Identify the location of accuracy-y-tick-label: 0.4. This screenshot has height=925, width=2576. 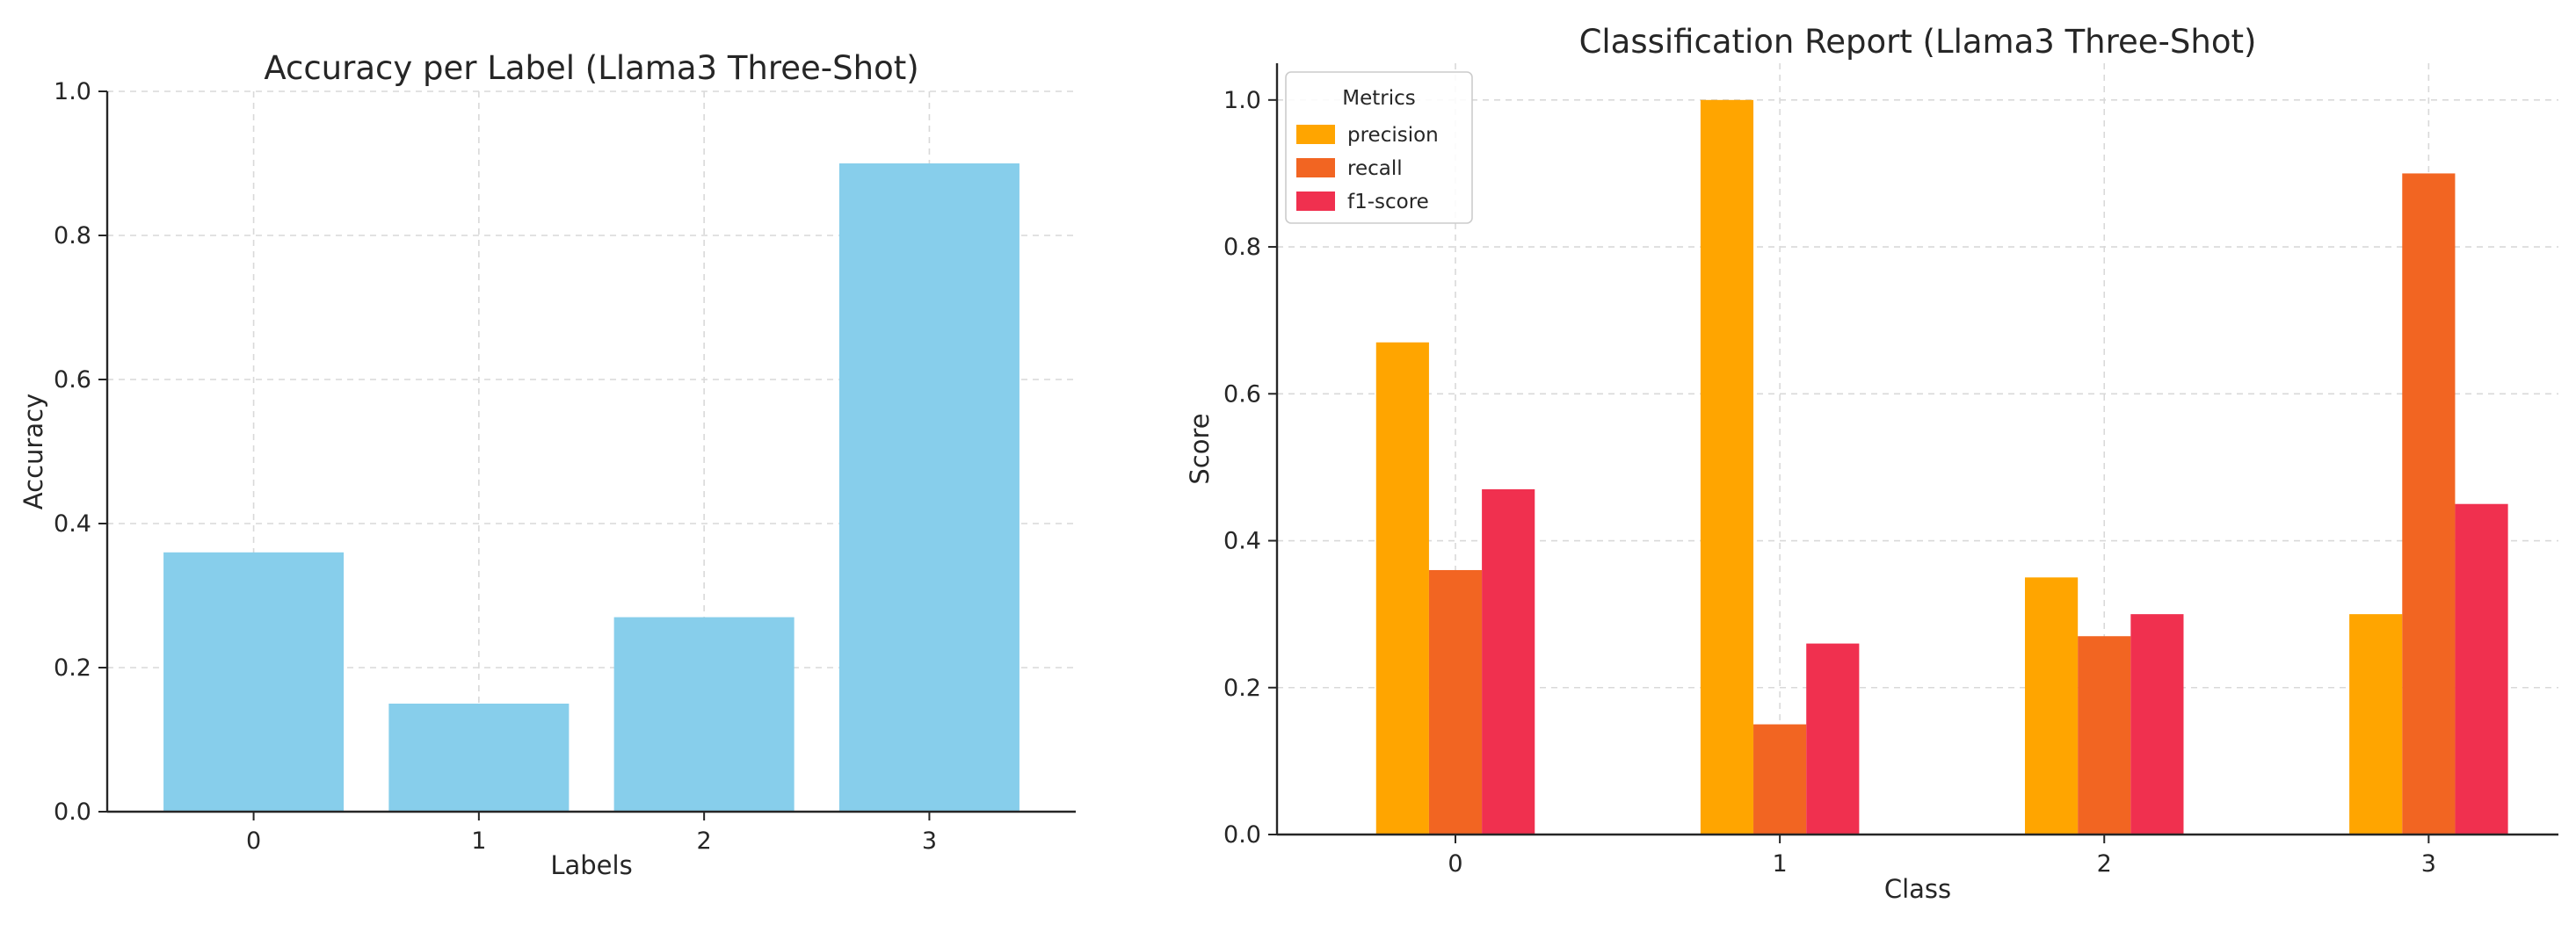
(72, 524).